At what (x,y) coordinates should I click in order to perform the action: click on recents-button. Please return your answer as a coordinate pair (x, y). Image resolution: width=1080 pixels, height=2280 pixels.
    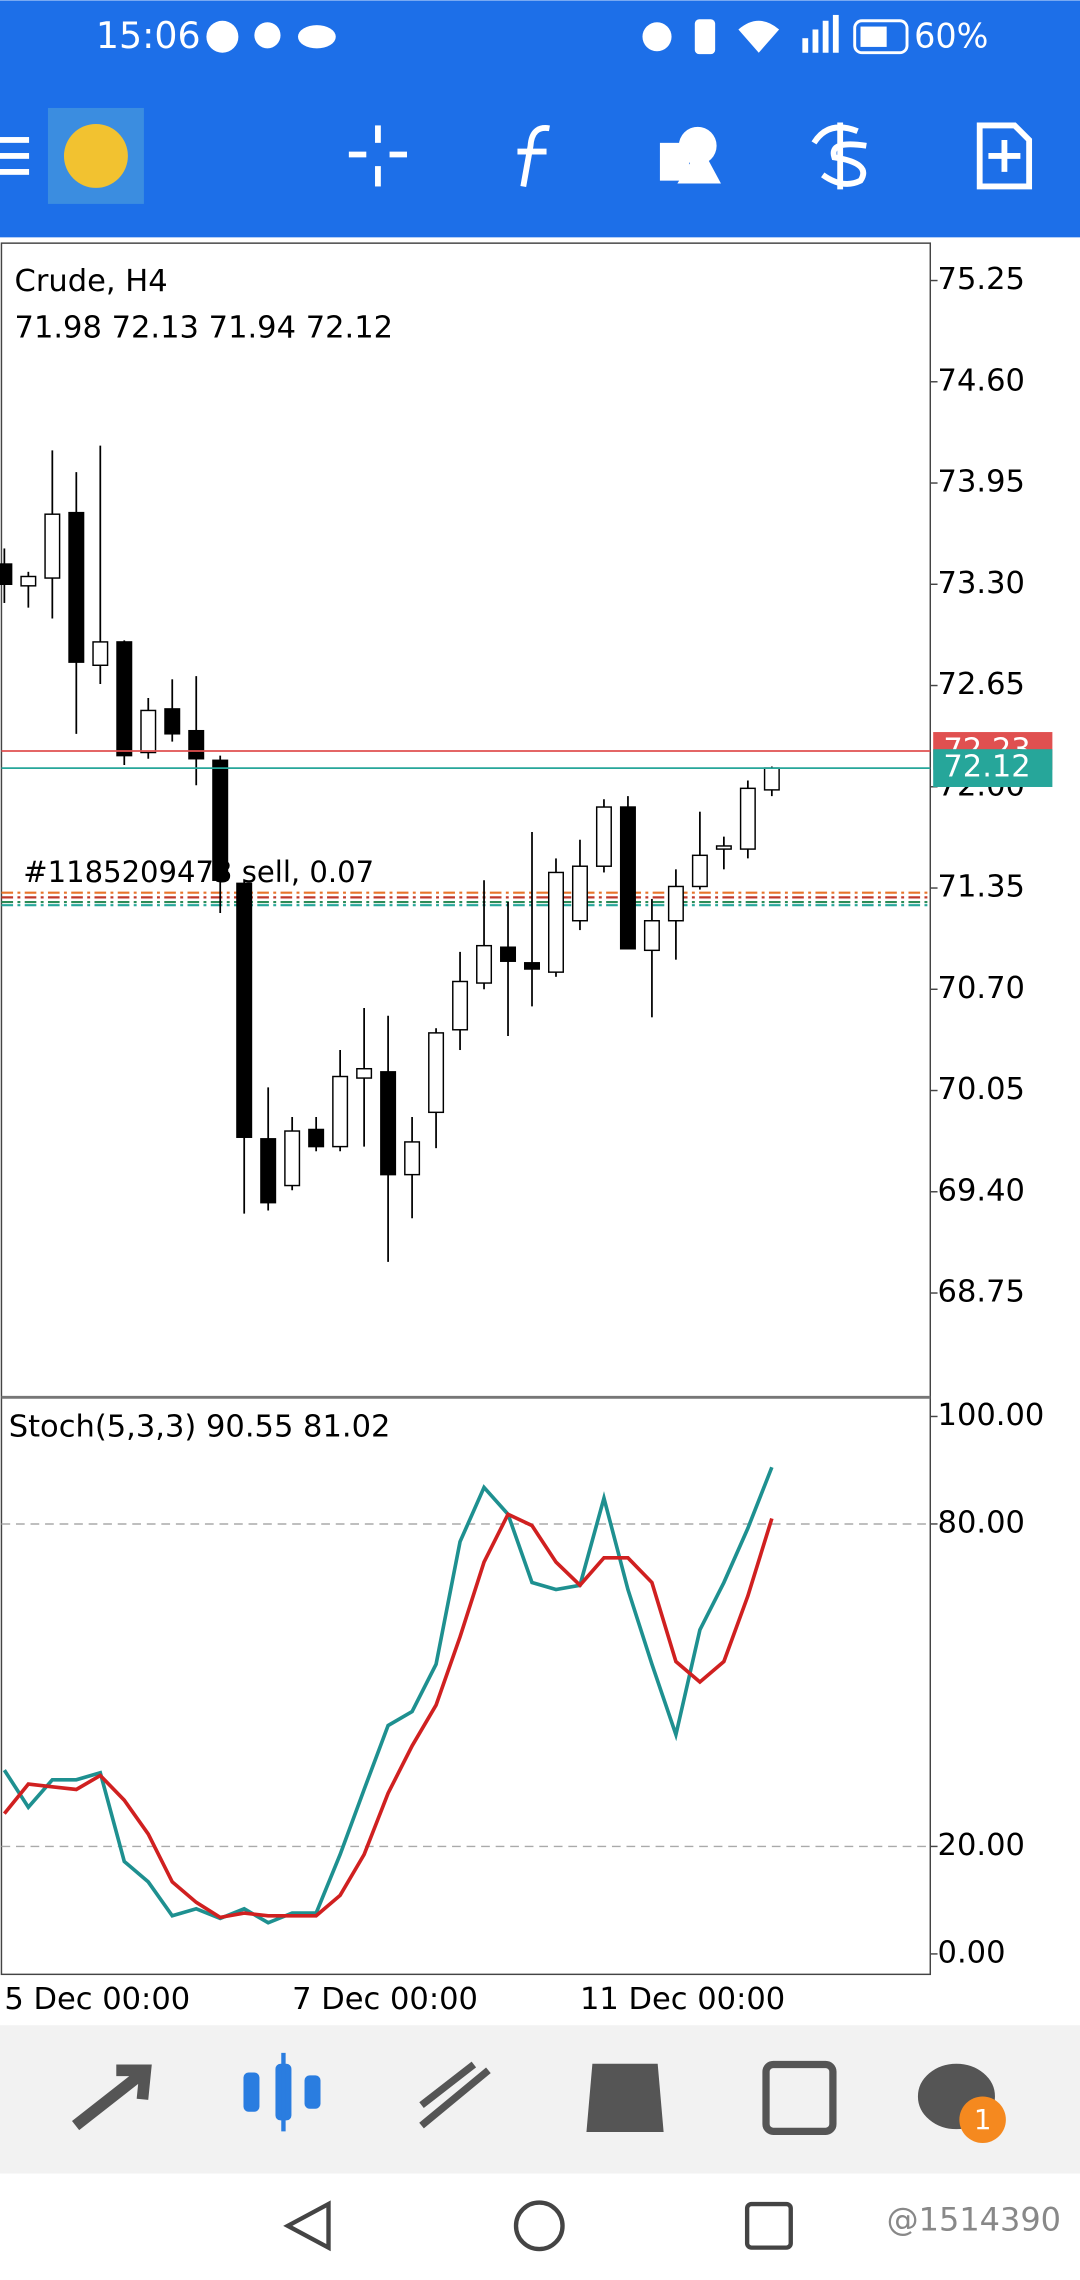
    Looking at the image, I should click on (768, 2225).